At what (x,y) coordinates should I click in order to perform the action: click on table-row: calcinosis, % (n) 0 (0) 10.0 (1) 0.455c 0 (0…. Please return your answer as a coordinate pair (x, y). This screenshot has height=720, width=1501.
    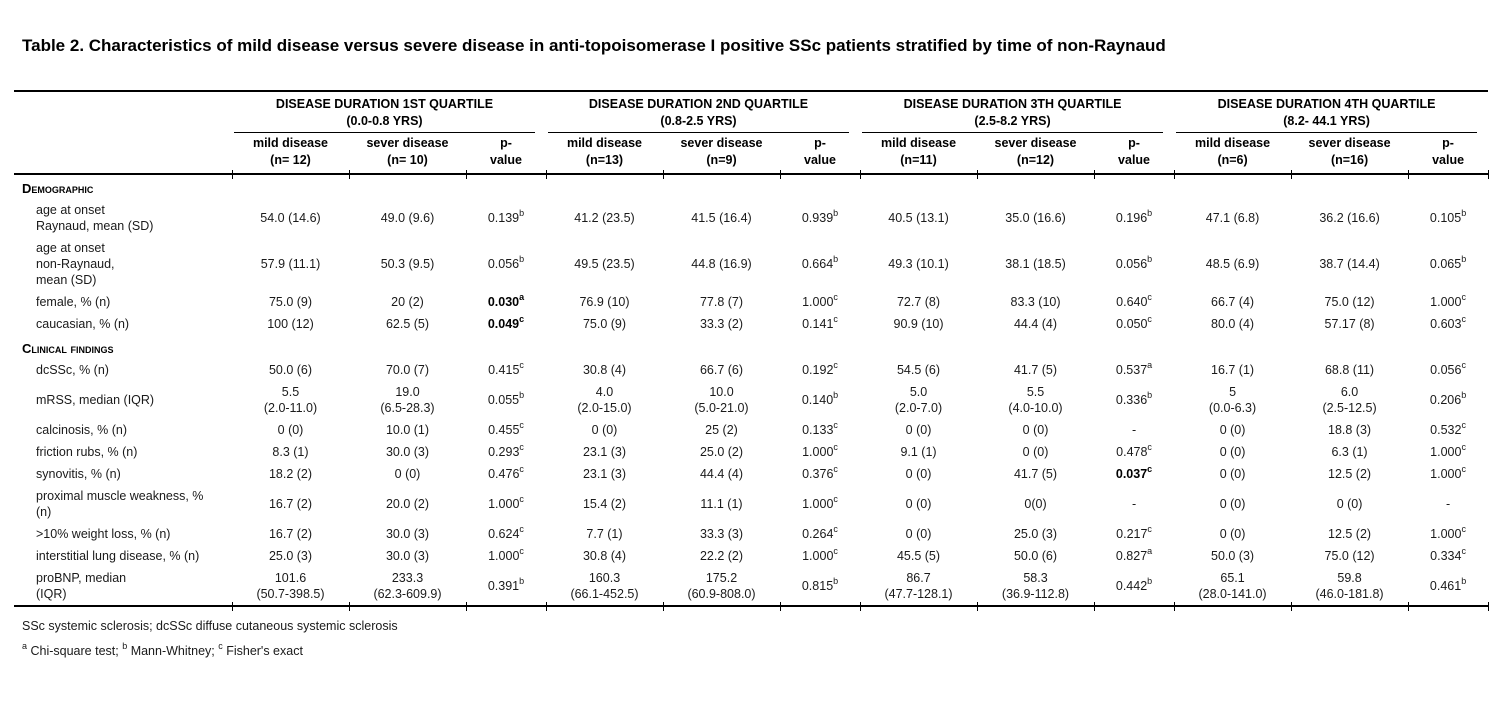
    Looking at the image, I should click on (751, 430).